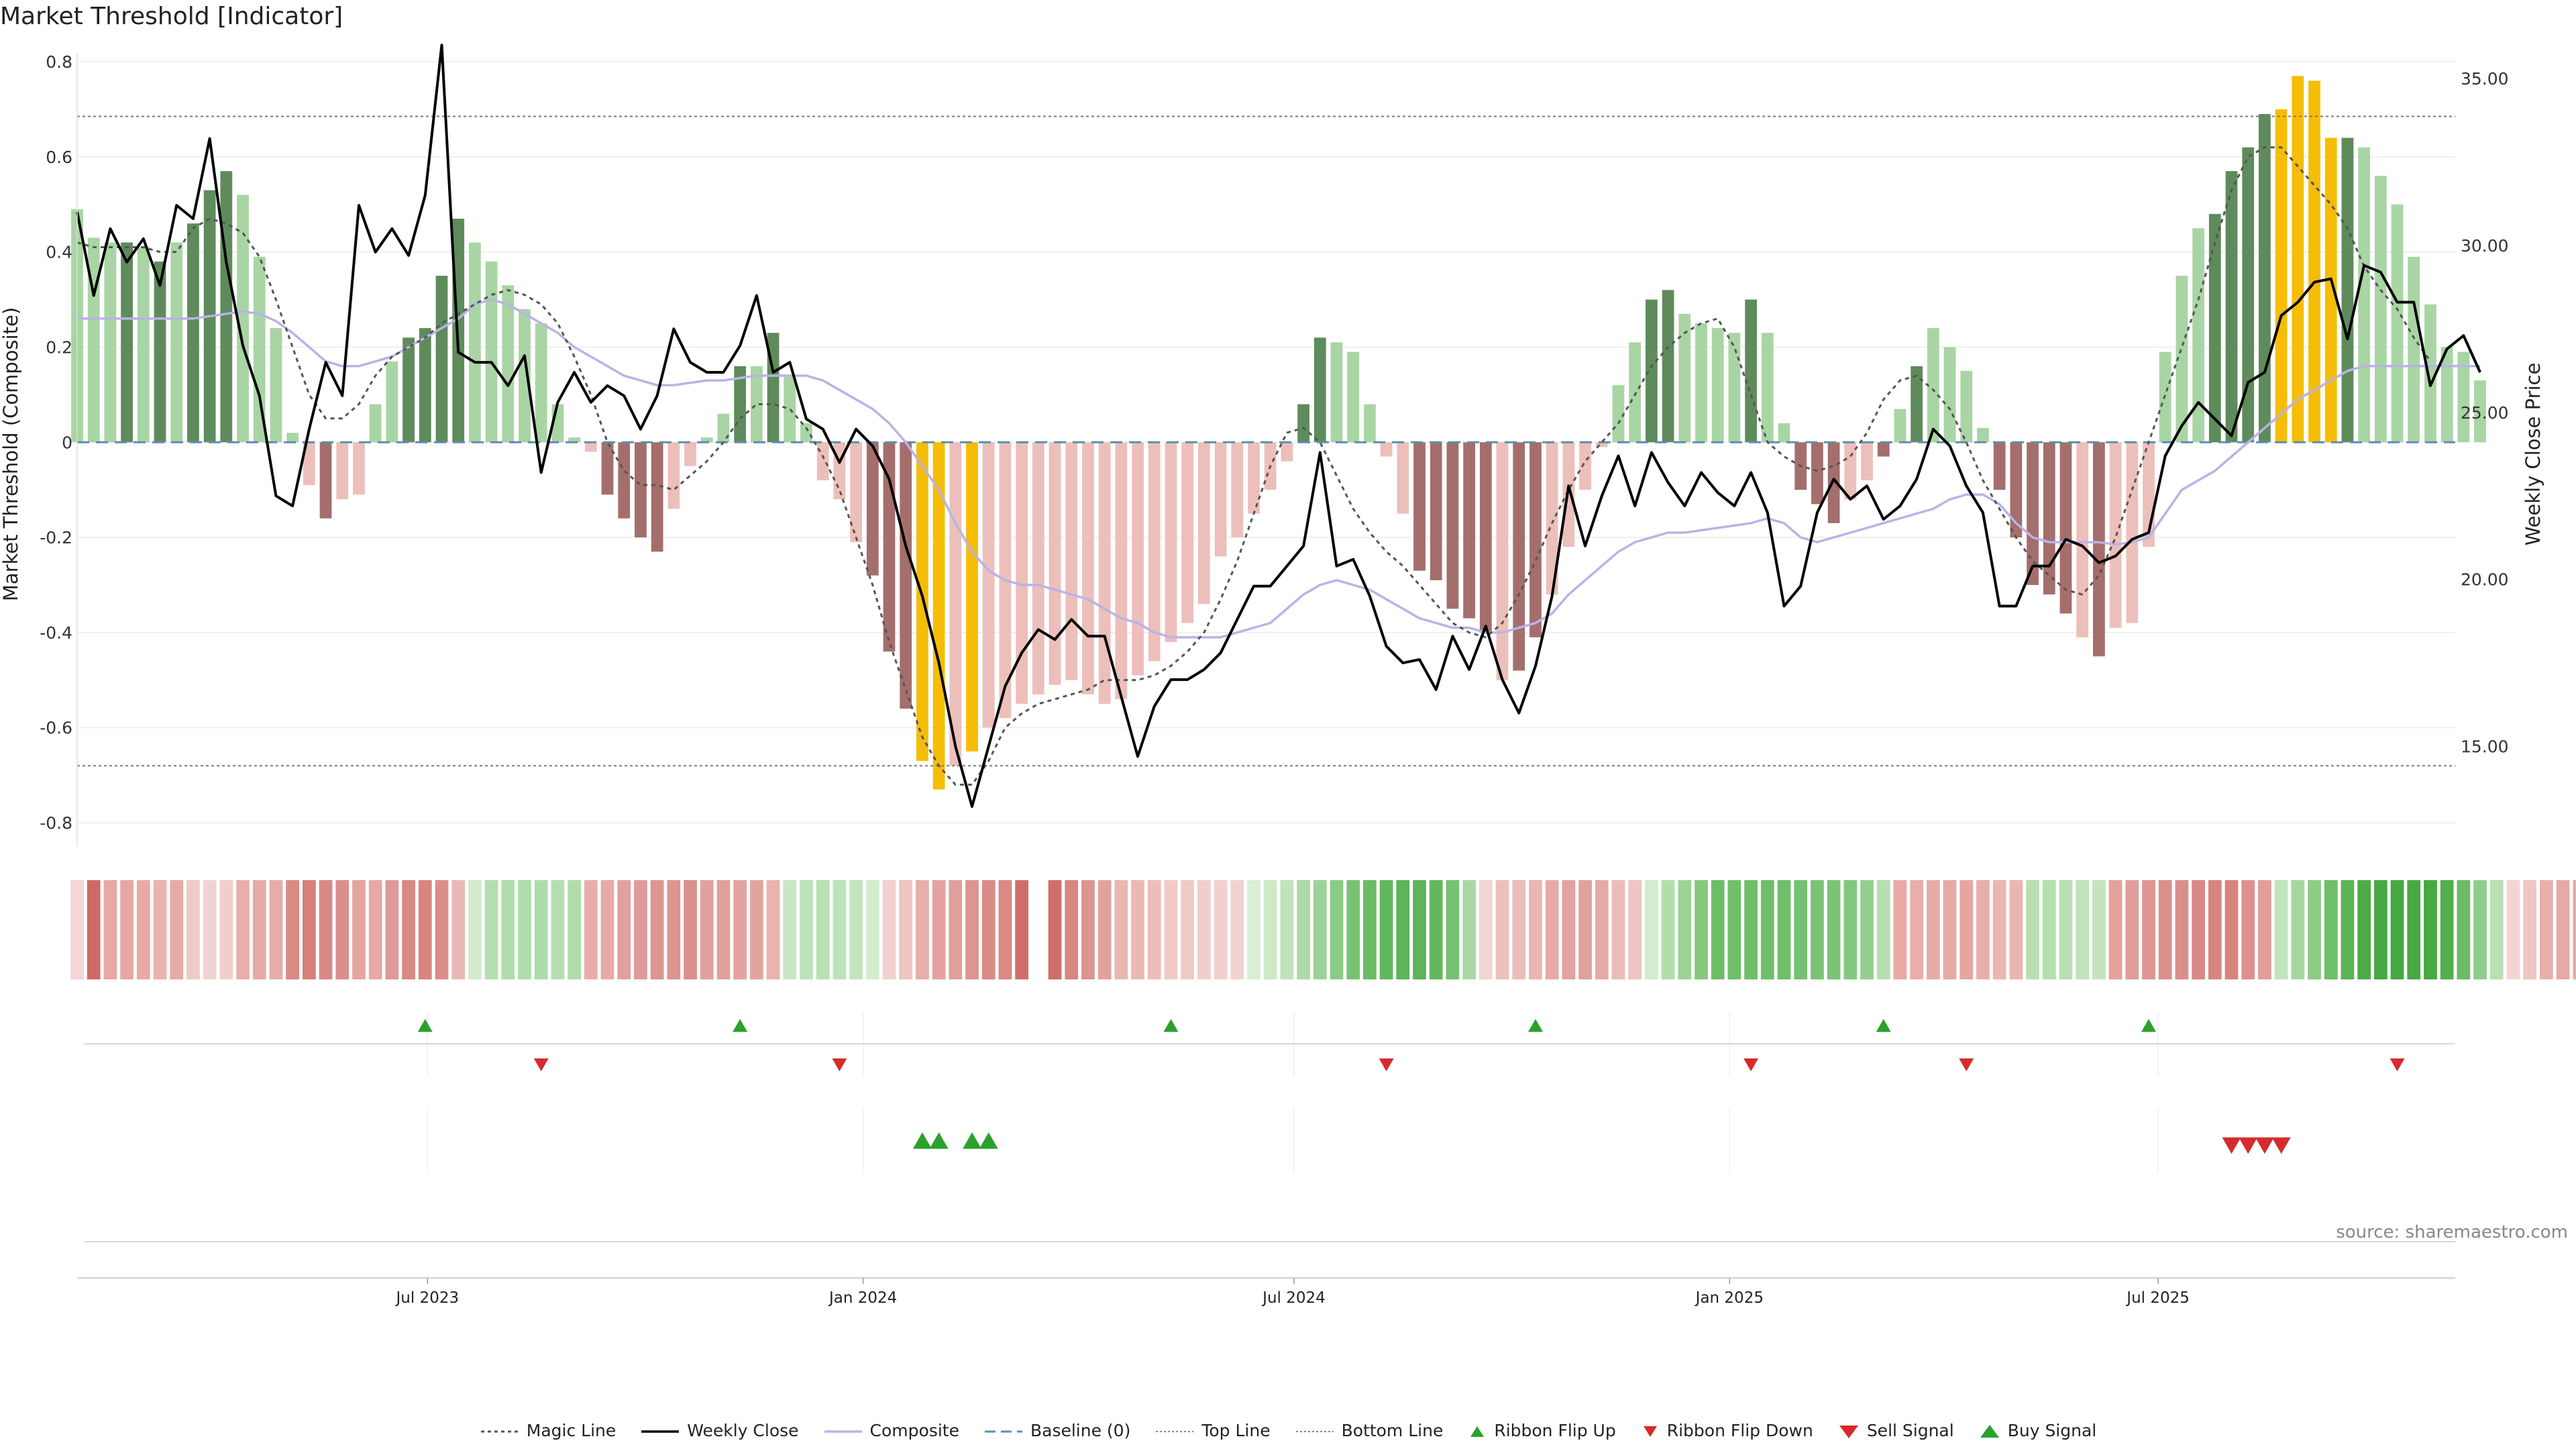 Image resolution: width=2576 pixels, height=1449 pixels. Describe the element at coordinates (2485, 580) in the screenshot. I see `y2-tick-label: 20.00` at that location.